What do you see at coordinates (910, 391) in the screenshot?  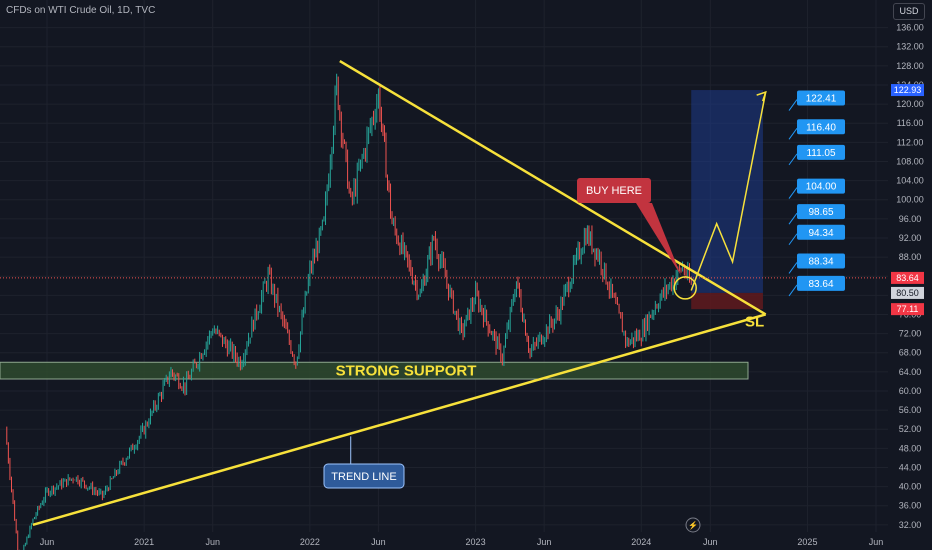 I see `y-tick-label: 60.00` at bounding box center [910, 391].